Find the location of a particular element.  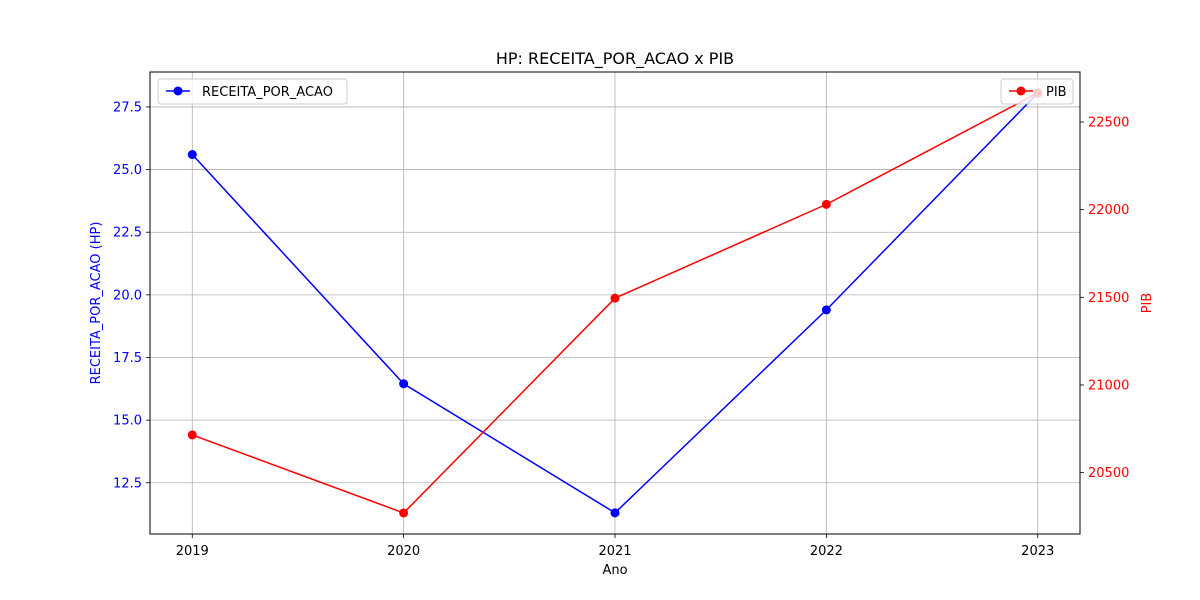

x-tick-label: 2023 is located at coordinates (1037, 551).